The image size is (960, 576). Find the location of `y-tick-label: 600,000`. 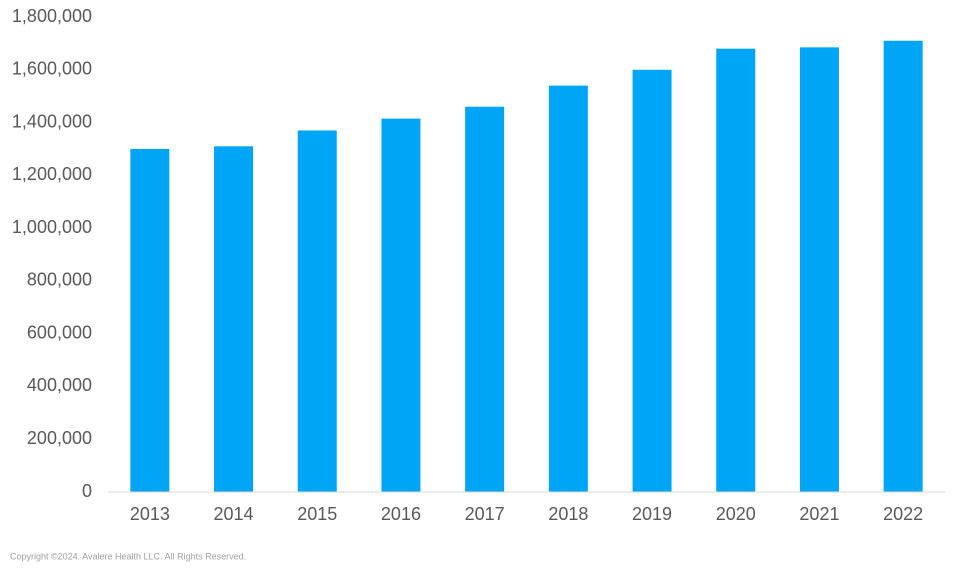

y-tick-label: 600,000 is located at coordinates (59, 332).